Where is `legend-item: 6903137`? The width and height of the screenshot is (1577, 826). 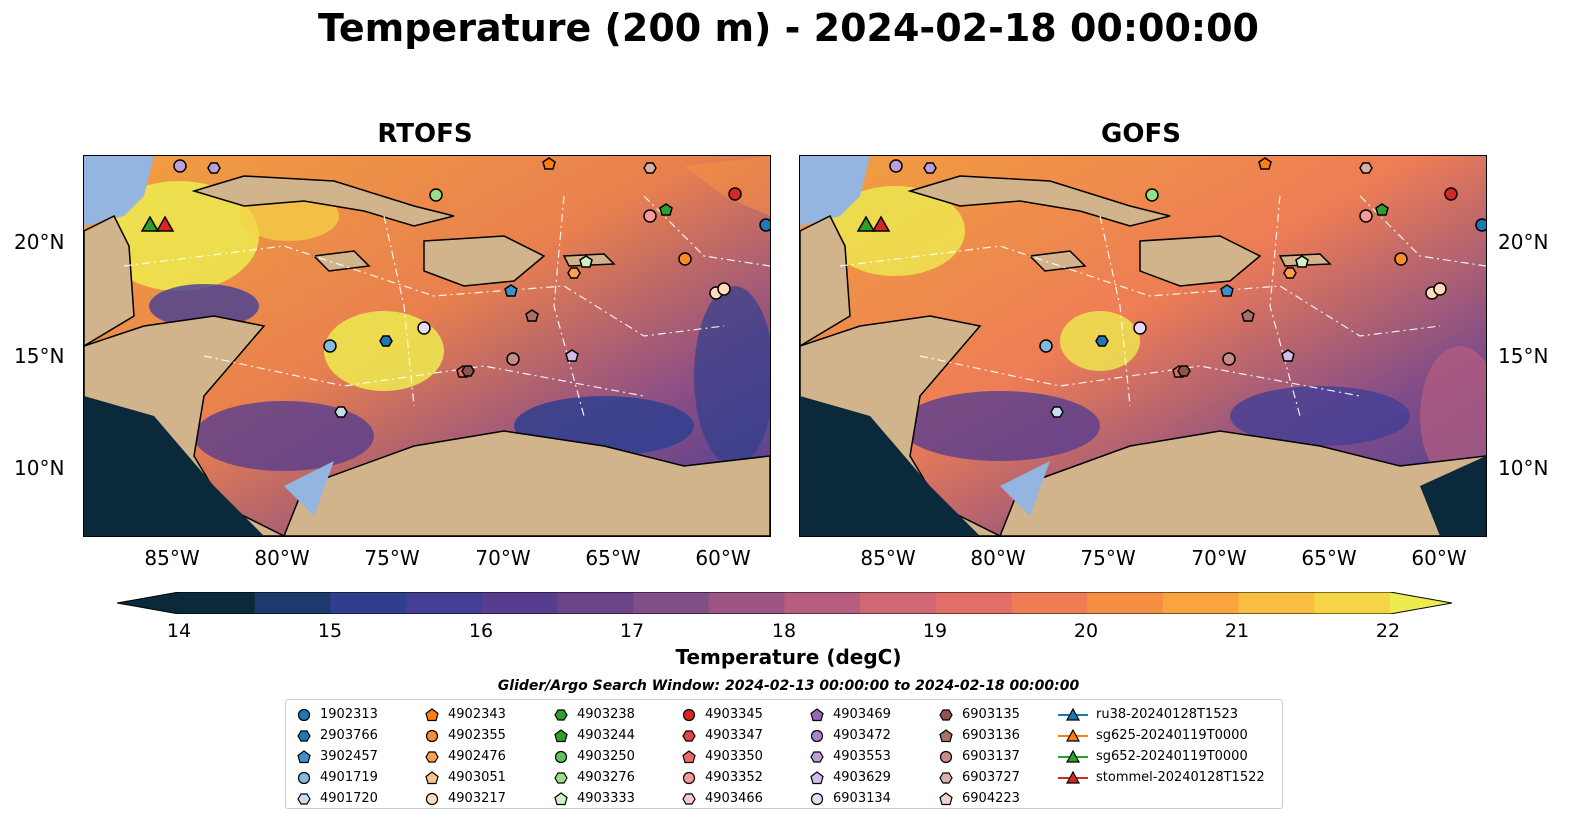
legend-item: 6903137 is located at coordinates (979, 756).